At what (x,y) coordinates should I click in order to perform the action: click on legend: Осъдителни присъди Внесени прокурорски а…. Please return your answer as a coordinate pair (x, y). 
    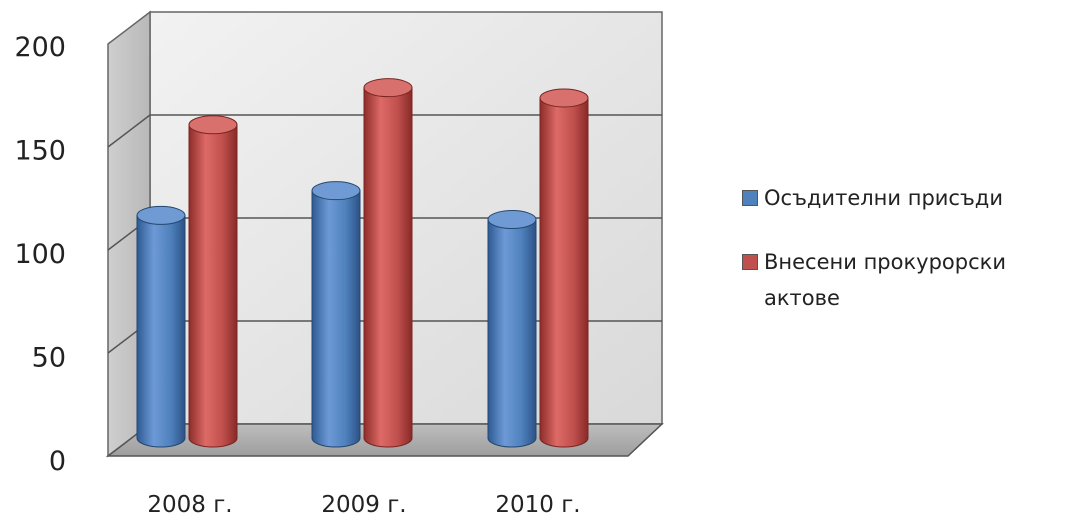
    Looking at the image, I should click on (912, 262).